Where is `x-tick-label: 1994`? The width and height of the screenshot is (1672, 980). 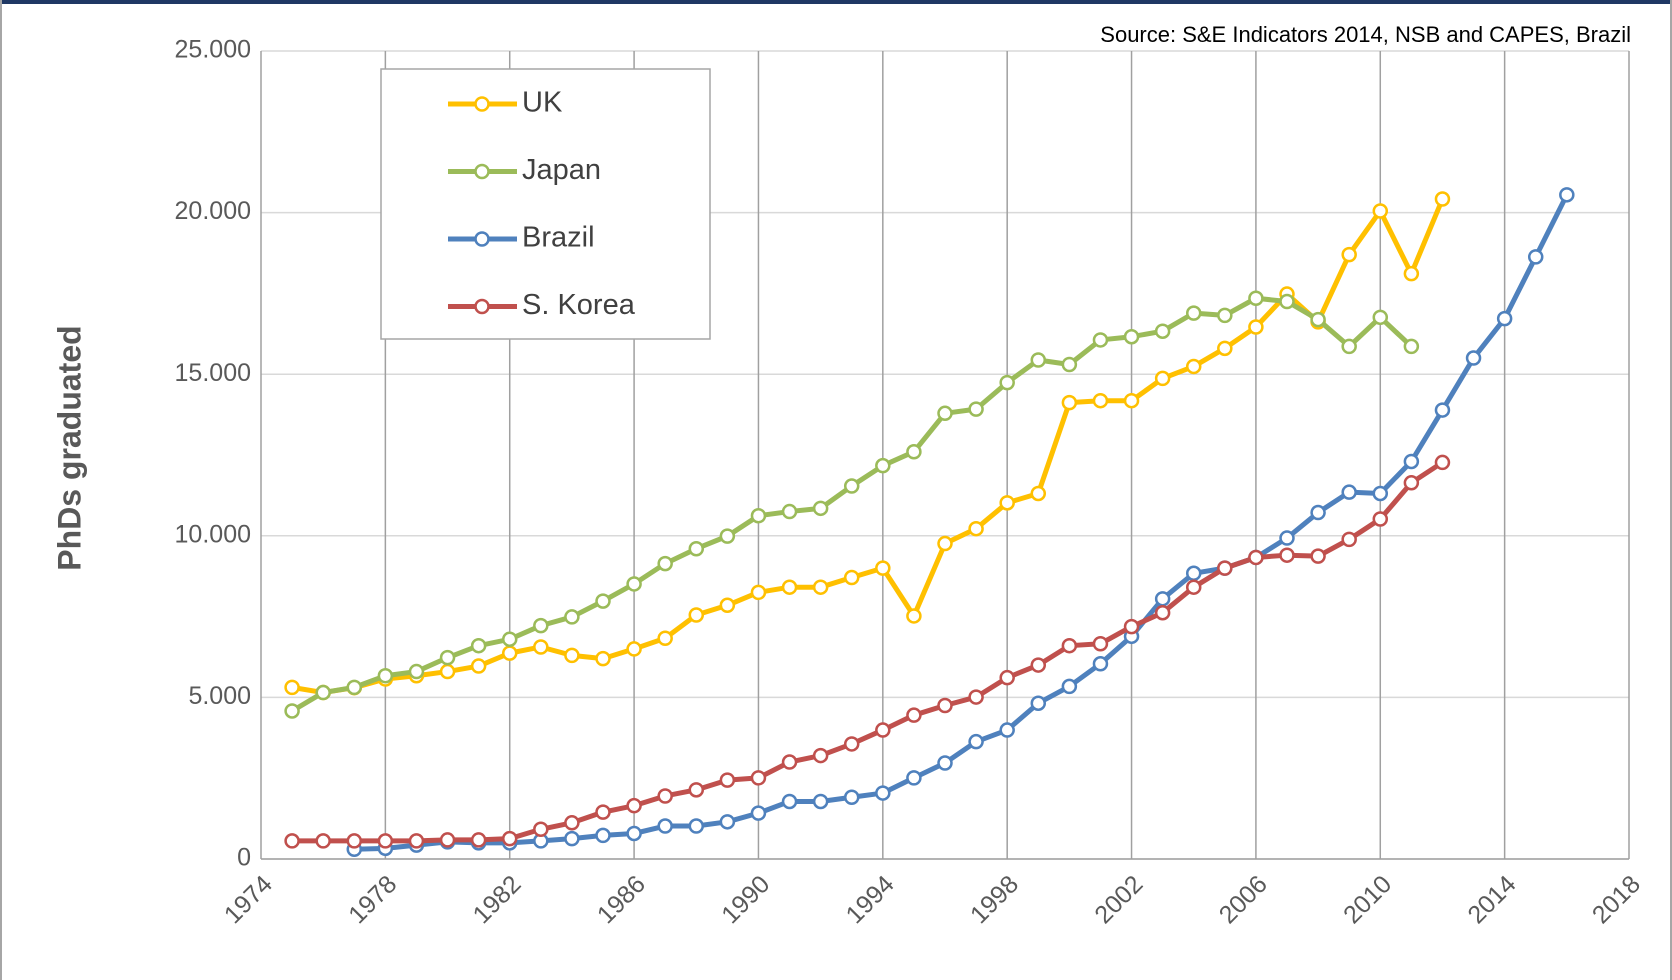 x-tick-label: 1994 is located at coordinates (870, 899).